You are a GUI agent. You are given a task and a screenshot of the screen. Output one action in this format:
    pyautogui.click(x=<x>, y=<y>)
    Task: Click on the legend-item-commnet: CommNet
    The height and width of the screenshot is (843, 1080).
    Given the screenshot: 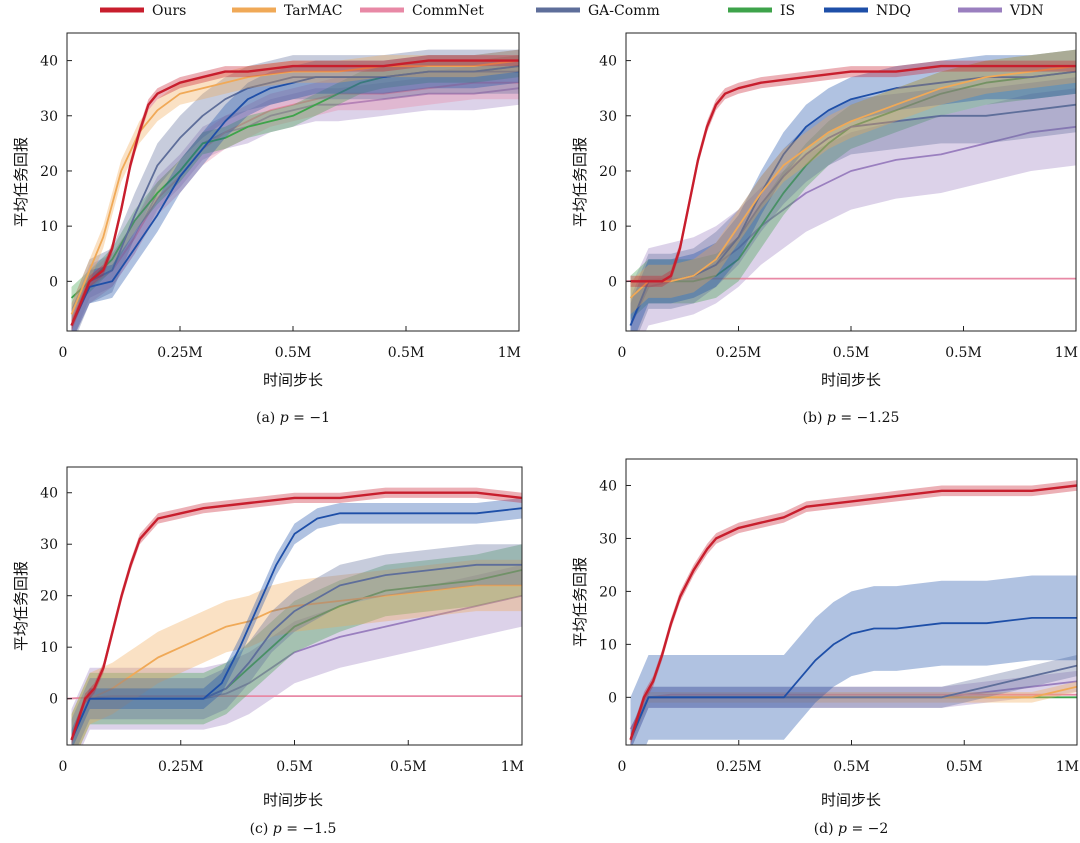 What is the action you would take?
    pyautogui.click(x=422, y=11)
    